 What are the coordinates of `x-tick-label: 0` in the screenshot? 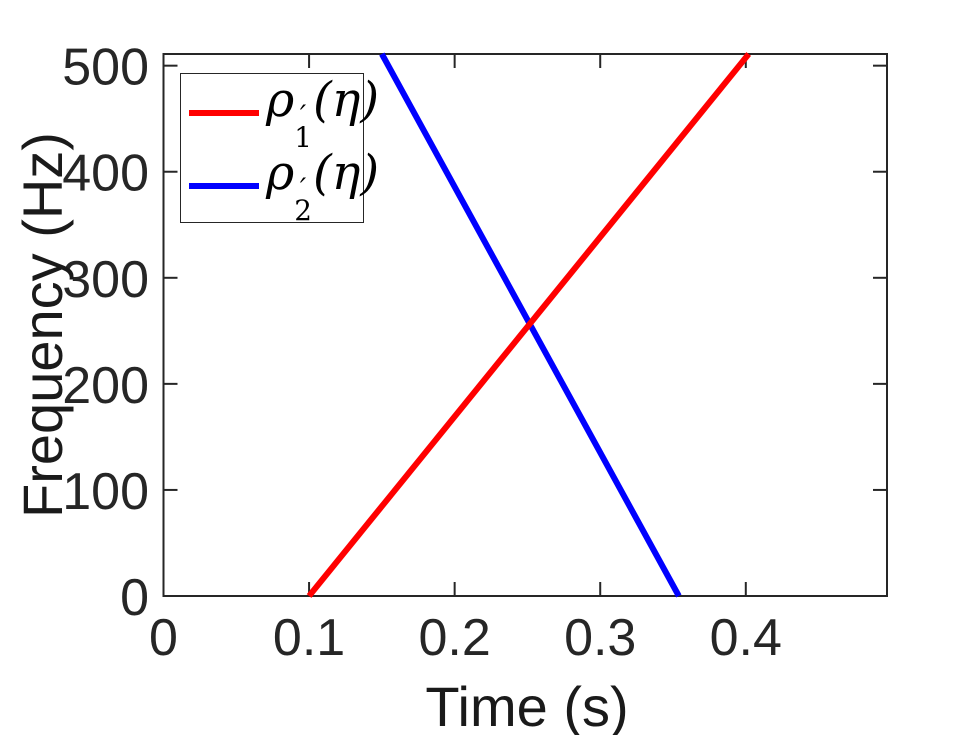 It's located at (163, 638).